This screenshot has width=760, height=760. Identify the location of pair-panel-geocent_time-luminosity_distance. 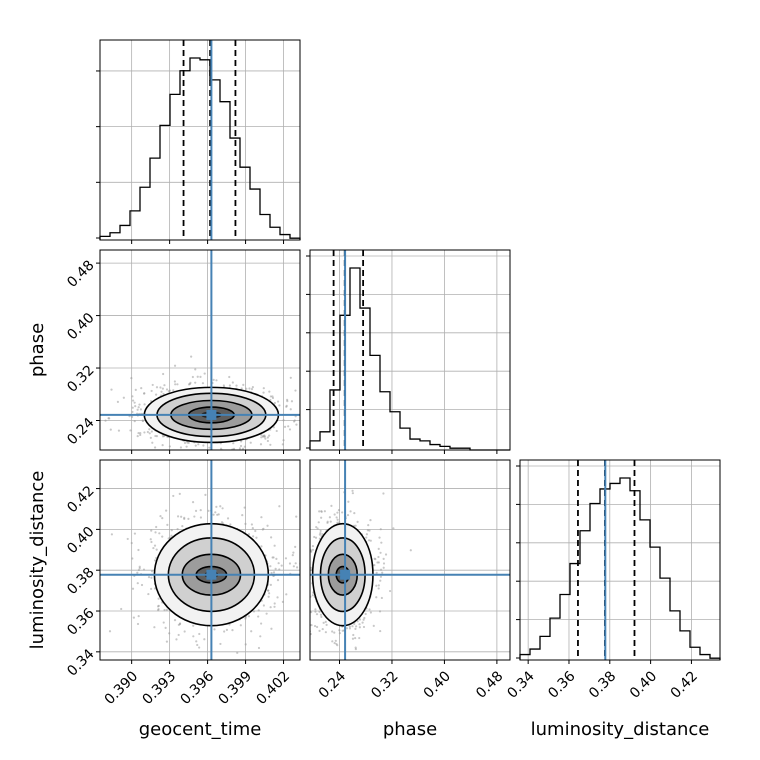
(198, 561).